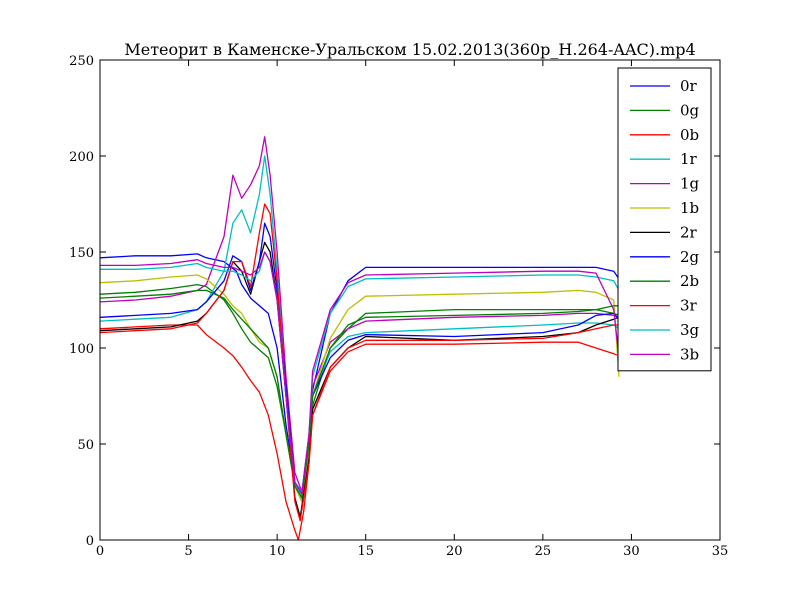 The image size is (800, 600). Describe the element at coordinates (689, 354) in the screenshot. I see `legend-label-3b: 3b` at that location.